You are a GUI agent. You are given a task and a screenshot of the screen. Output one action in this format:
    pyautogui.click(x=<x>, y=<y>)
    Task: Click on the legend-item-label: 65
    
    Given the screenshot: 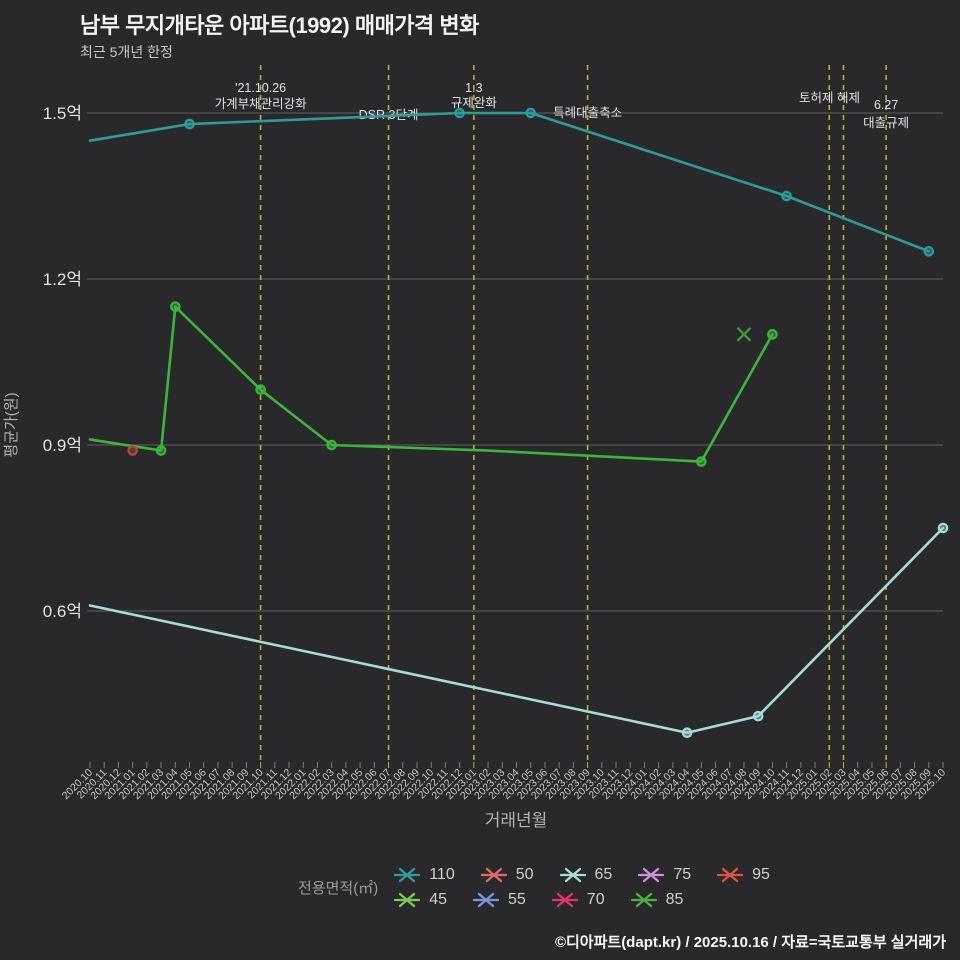 What is the action you would take?
    pyautogui.click(x=603, y=874)
    